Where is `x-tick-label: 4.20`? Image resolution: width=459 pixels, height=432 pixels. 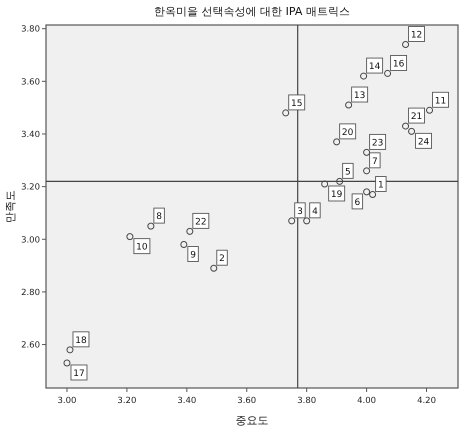 x-tick-label: 4.20 is located at coordinates (426, 401).